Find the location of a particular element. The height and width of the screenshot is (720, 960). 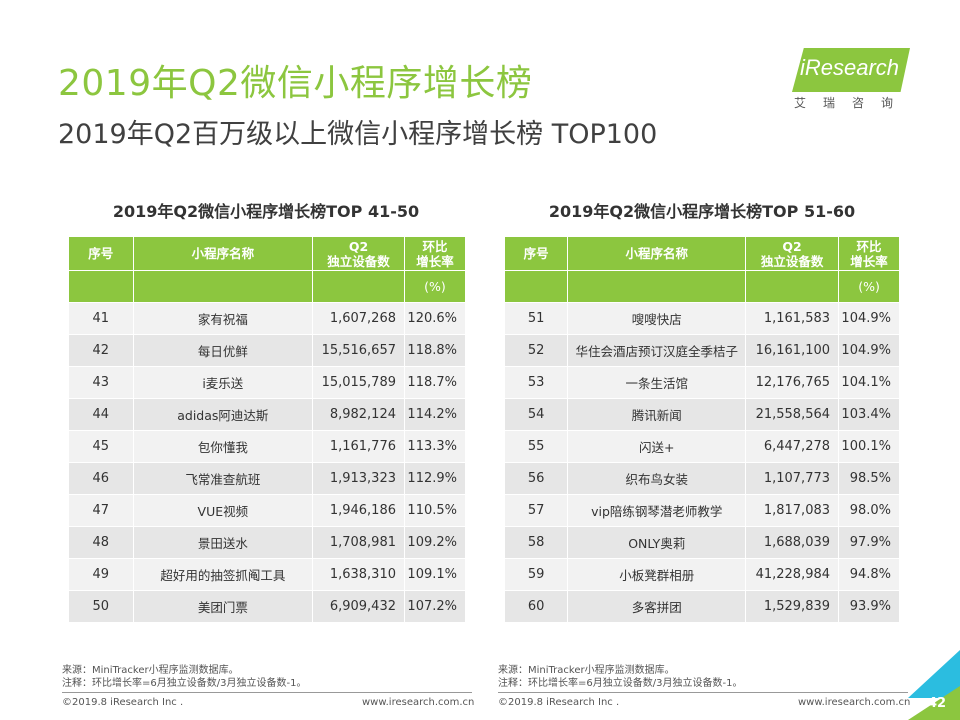

table-row: 57 vip陪练钢琴潜老师教学 1,817,083 98.0% is located at coordinates (701, 510).